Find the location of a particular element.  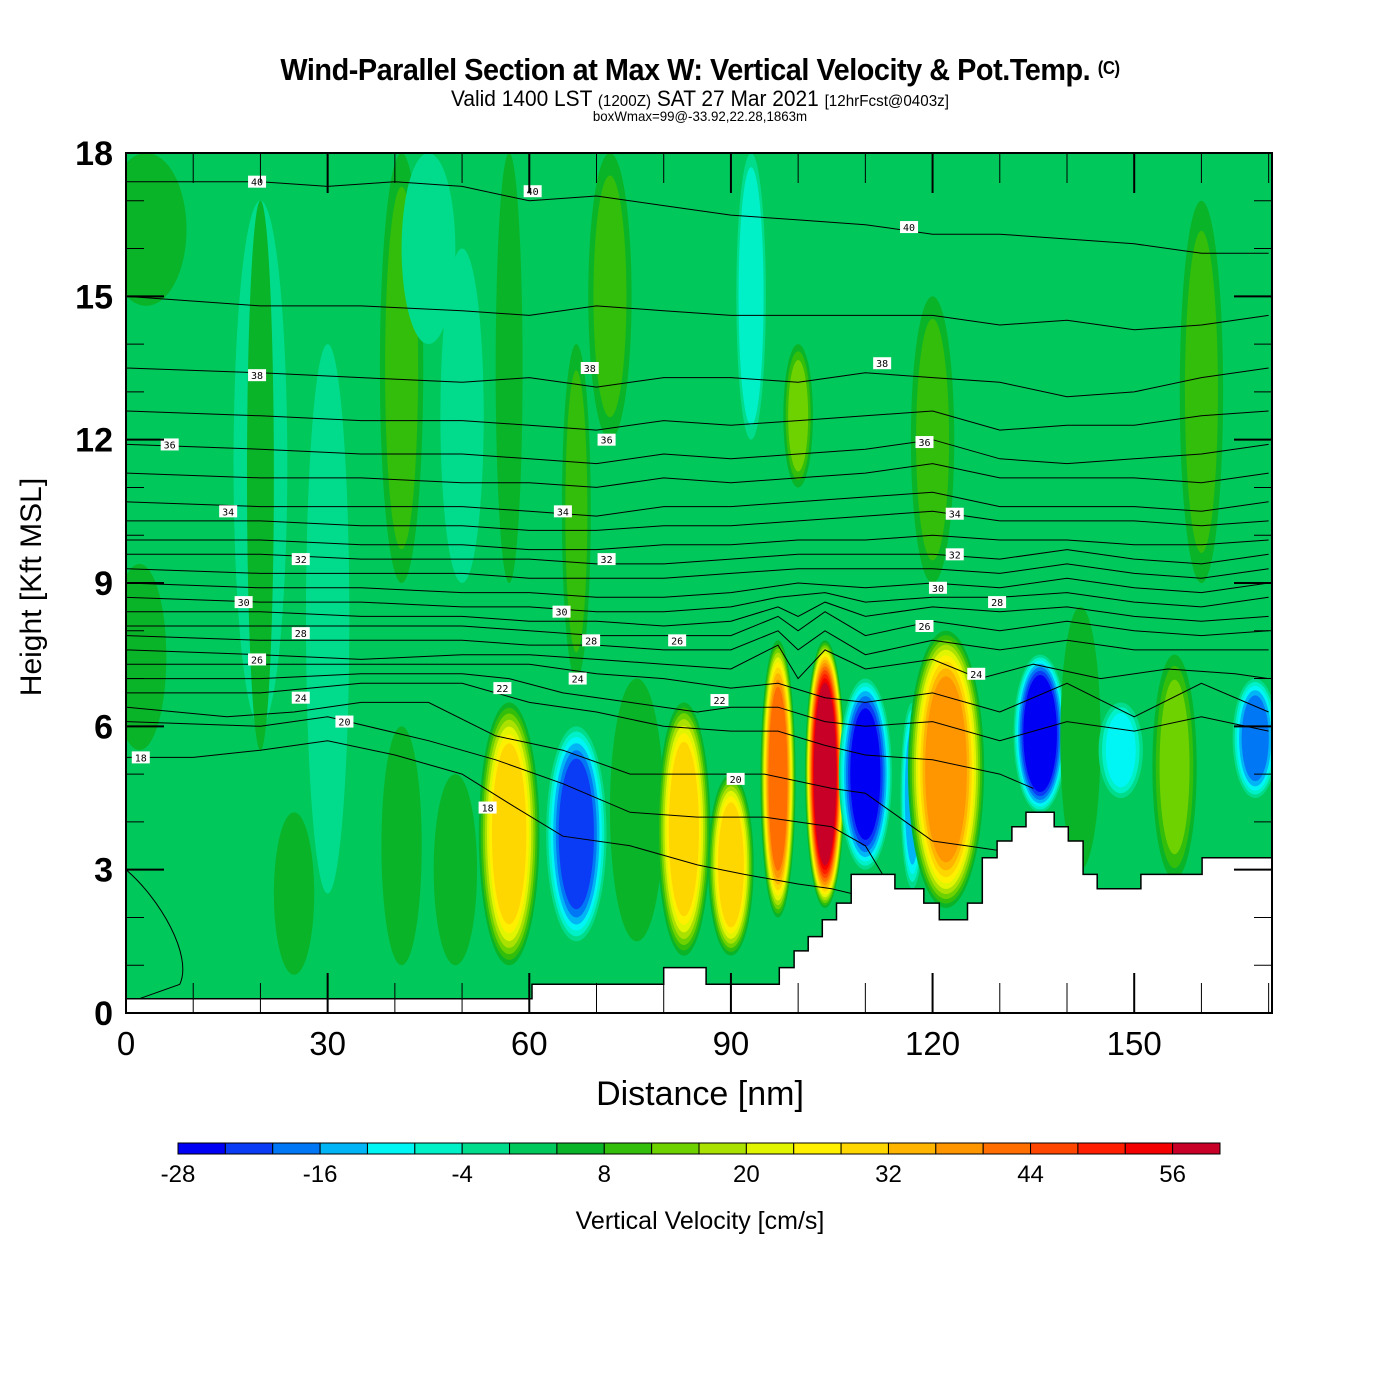

contour-label: 26 is located at coordinates (677, 640).